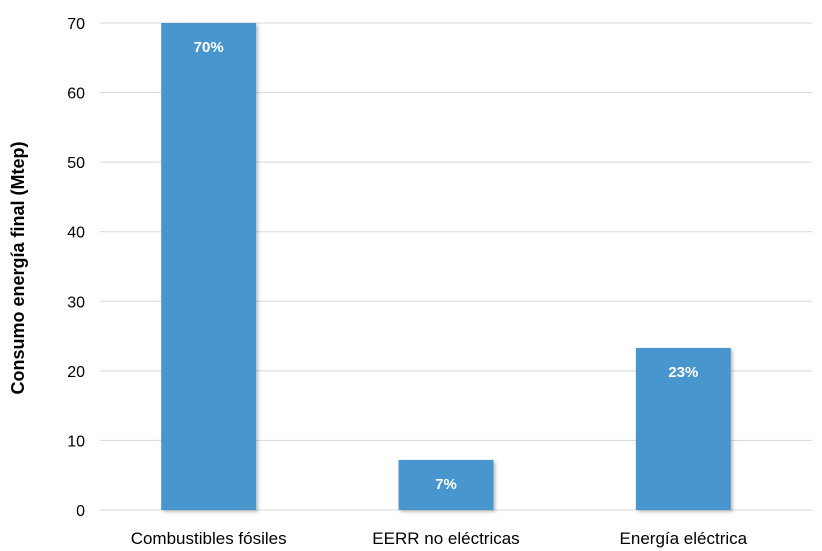 The image size is (822, 551). What do you see at coordinates (209, 538) in the screenshot?
I see `x-category-label: Combustibles fósiles` at bounding box center [209, 538].